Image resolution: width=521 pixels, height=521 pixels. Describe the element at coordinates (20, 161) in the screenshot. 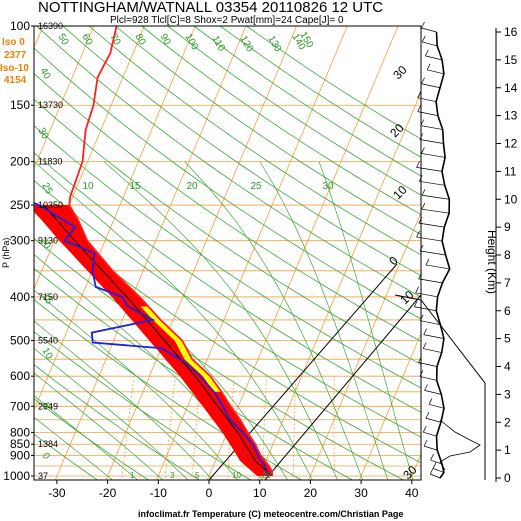

I see `y-tick-label: 200` at that location.